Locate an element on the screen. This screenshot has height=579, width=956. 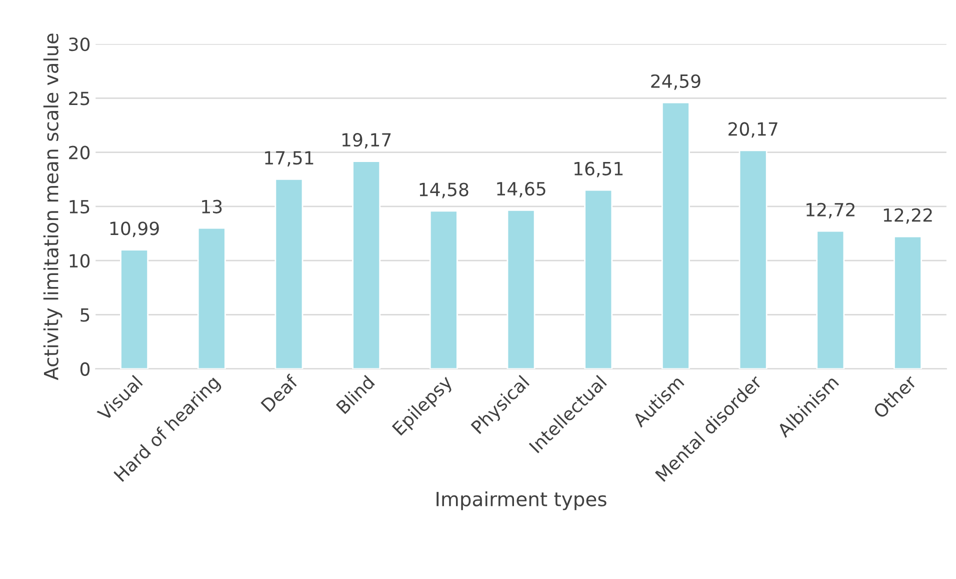
y-axis-title: Activity limitation mean scale value is located at coordinates (52, 207).